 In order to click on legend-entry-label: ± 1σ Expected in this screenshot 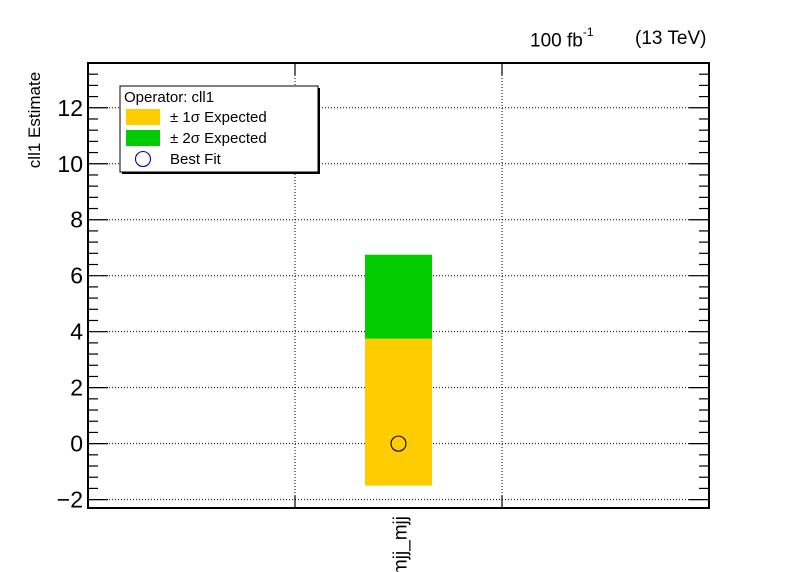, I will do `click(218, 117)`.